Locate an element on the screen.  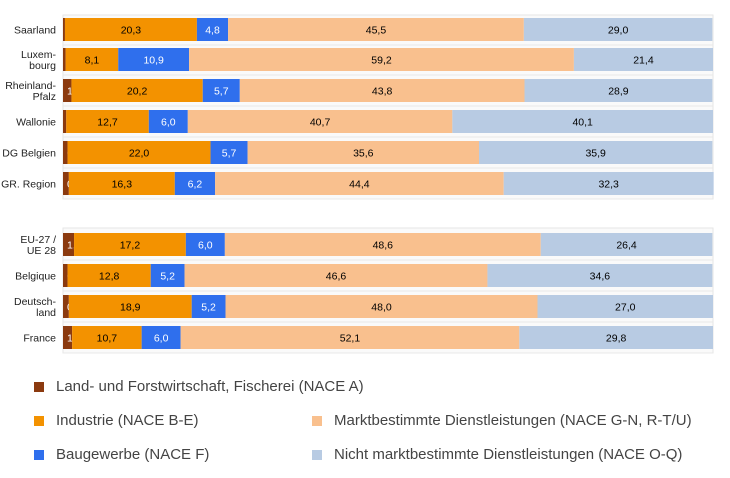
category-label: Luxem-bourg is located at coordinates (39, 60).